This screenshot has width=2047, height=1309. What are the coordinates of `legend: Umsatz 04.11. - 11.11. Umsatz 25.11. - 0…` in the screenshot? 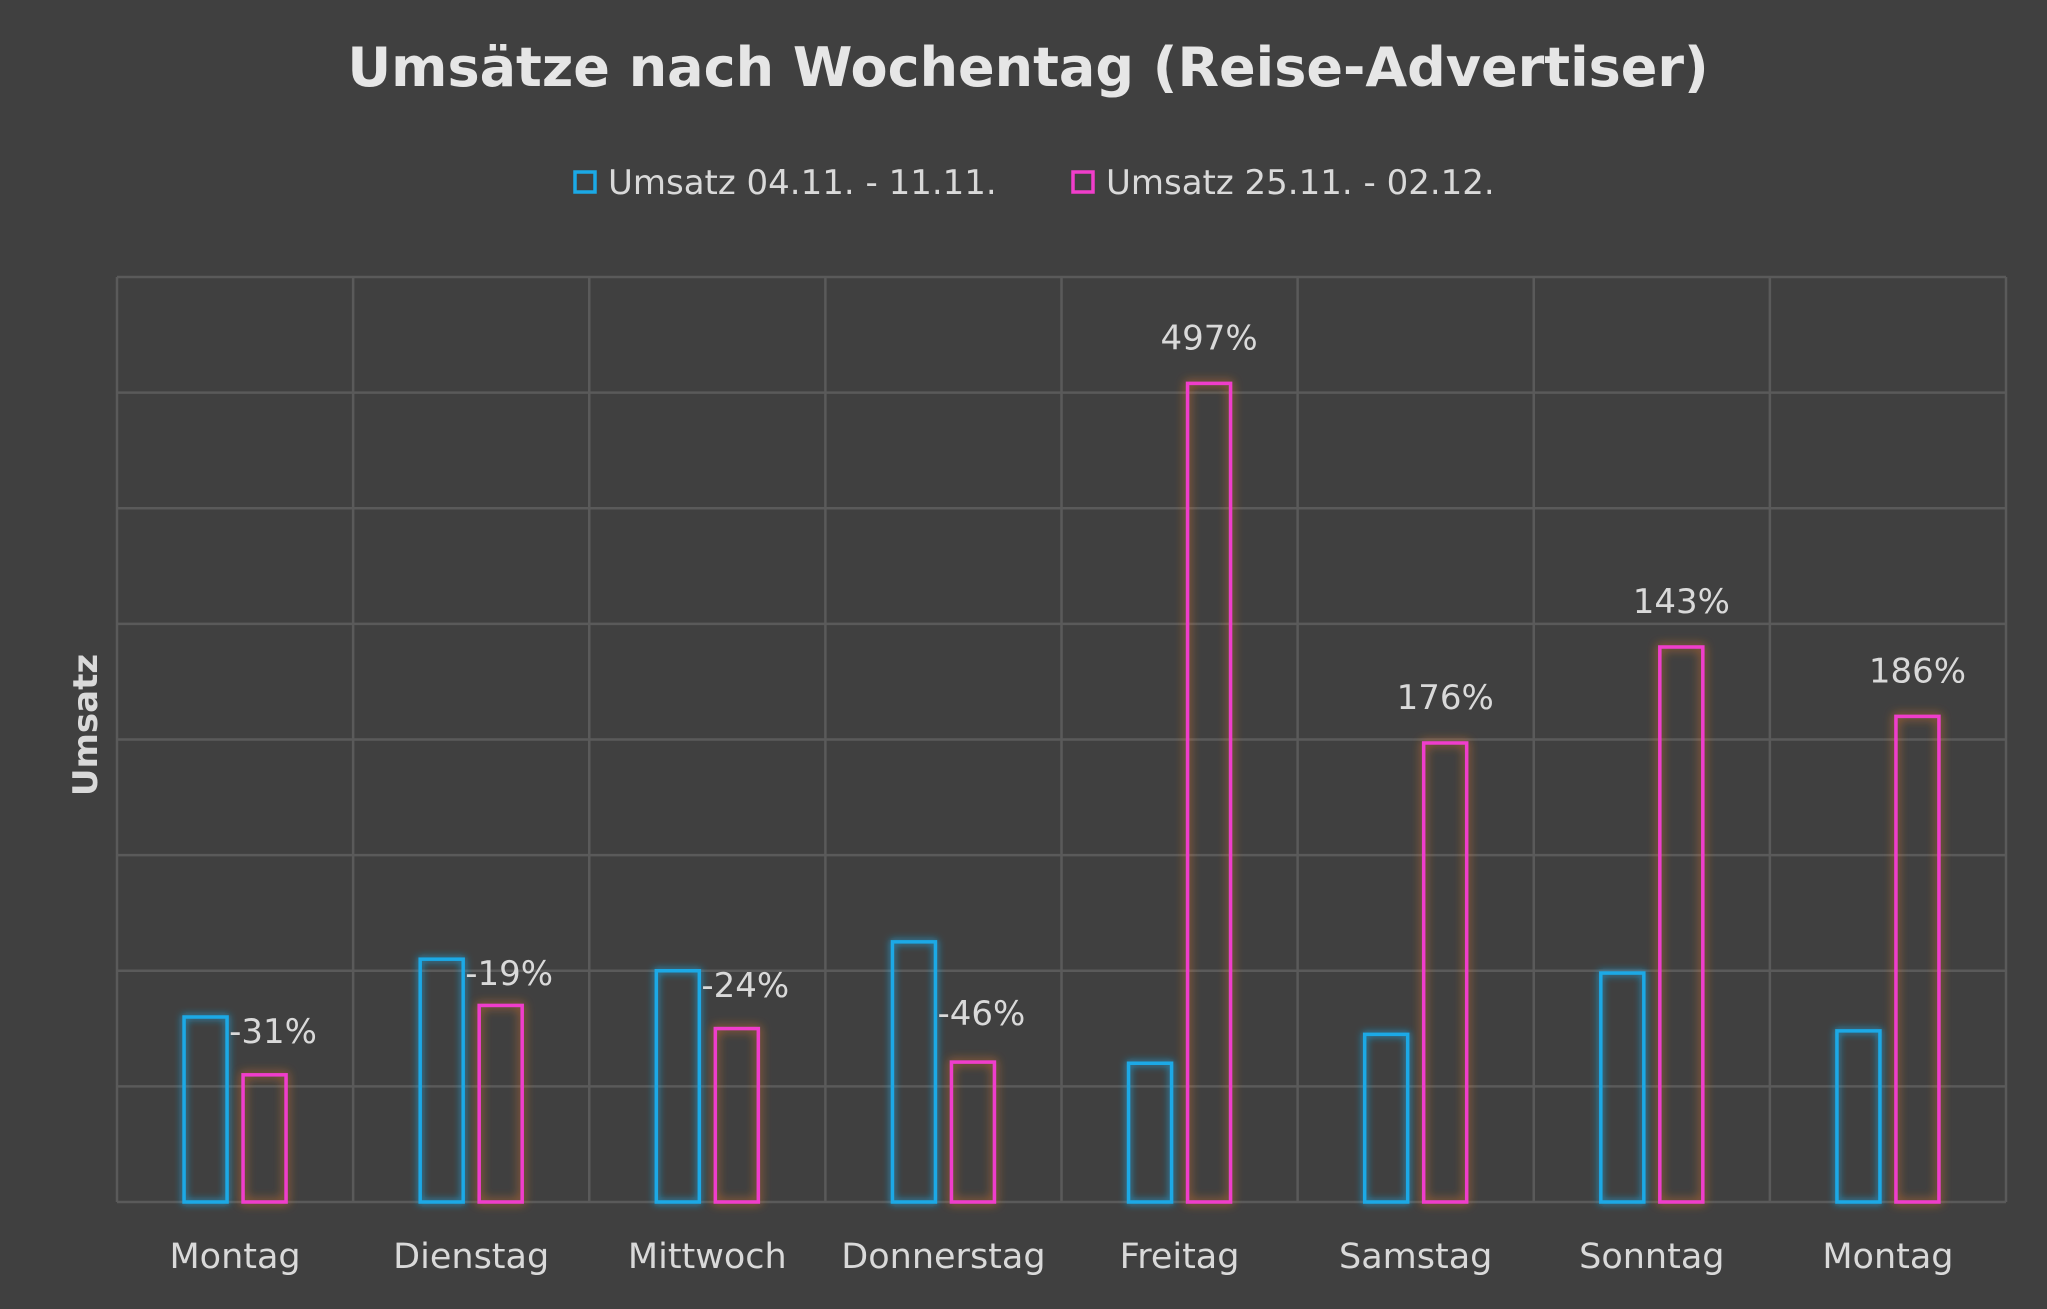 It's located at (1034, 183).